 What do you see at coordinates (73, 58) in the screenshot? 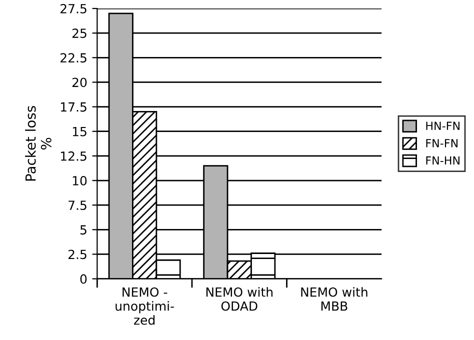
I see `y-tick-label: 22.5` at bounding box center [73, 58].